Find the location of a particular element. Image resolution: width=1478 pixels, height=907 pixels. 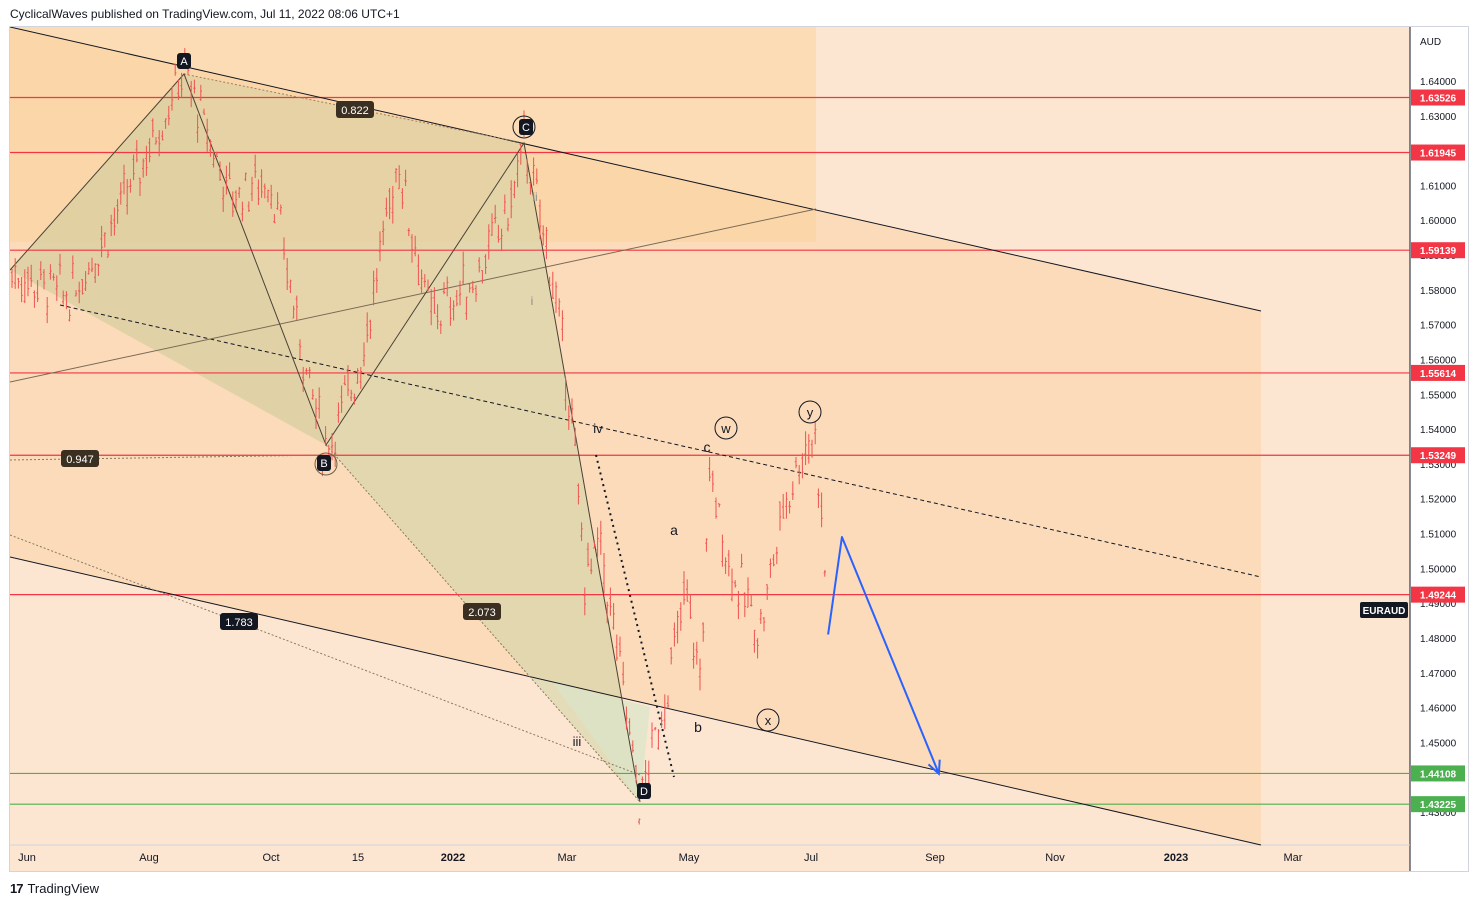

tradingview-logo-icon: 17 is located at coordinates (17, 888).